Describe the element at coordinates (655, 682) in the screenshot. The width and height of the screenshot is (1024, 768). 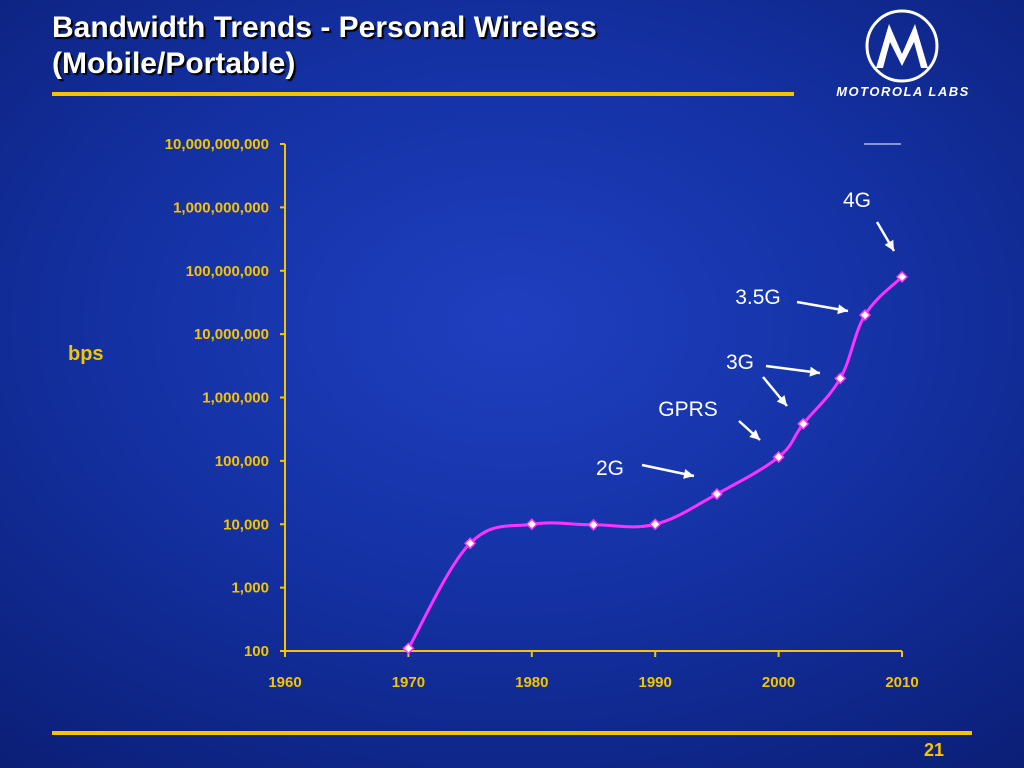
I see `x-tick-label: 1990` at that location.